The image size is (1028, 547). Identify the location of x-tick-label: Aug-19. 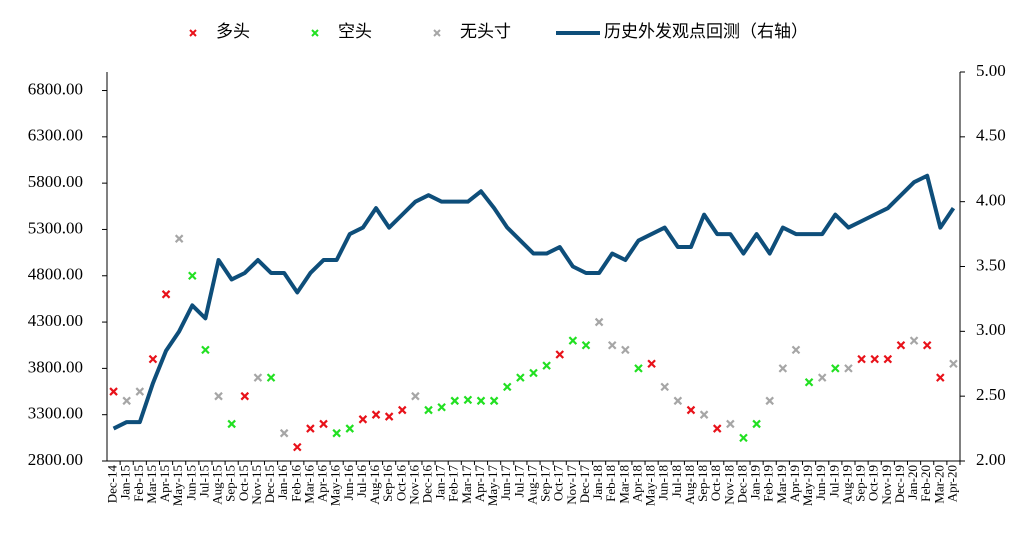
(846, 485).